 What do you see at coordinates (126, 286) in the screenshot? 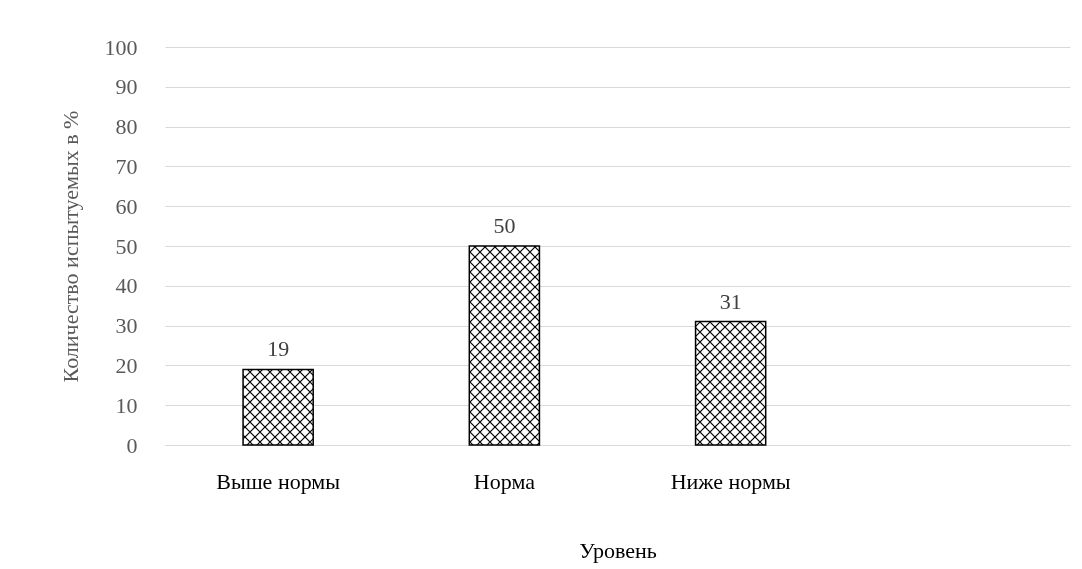
I see `y-tick-label: 40` at bounding box center [126, 286].